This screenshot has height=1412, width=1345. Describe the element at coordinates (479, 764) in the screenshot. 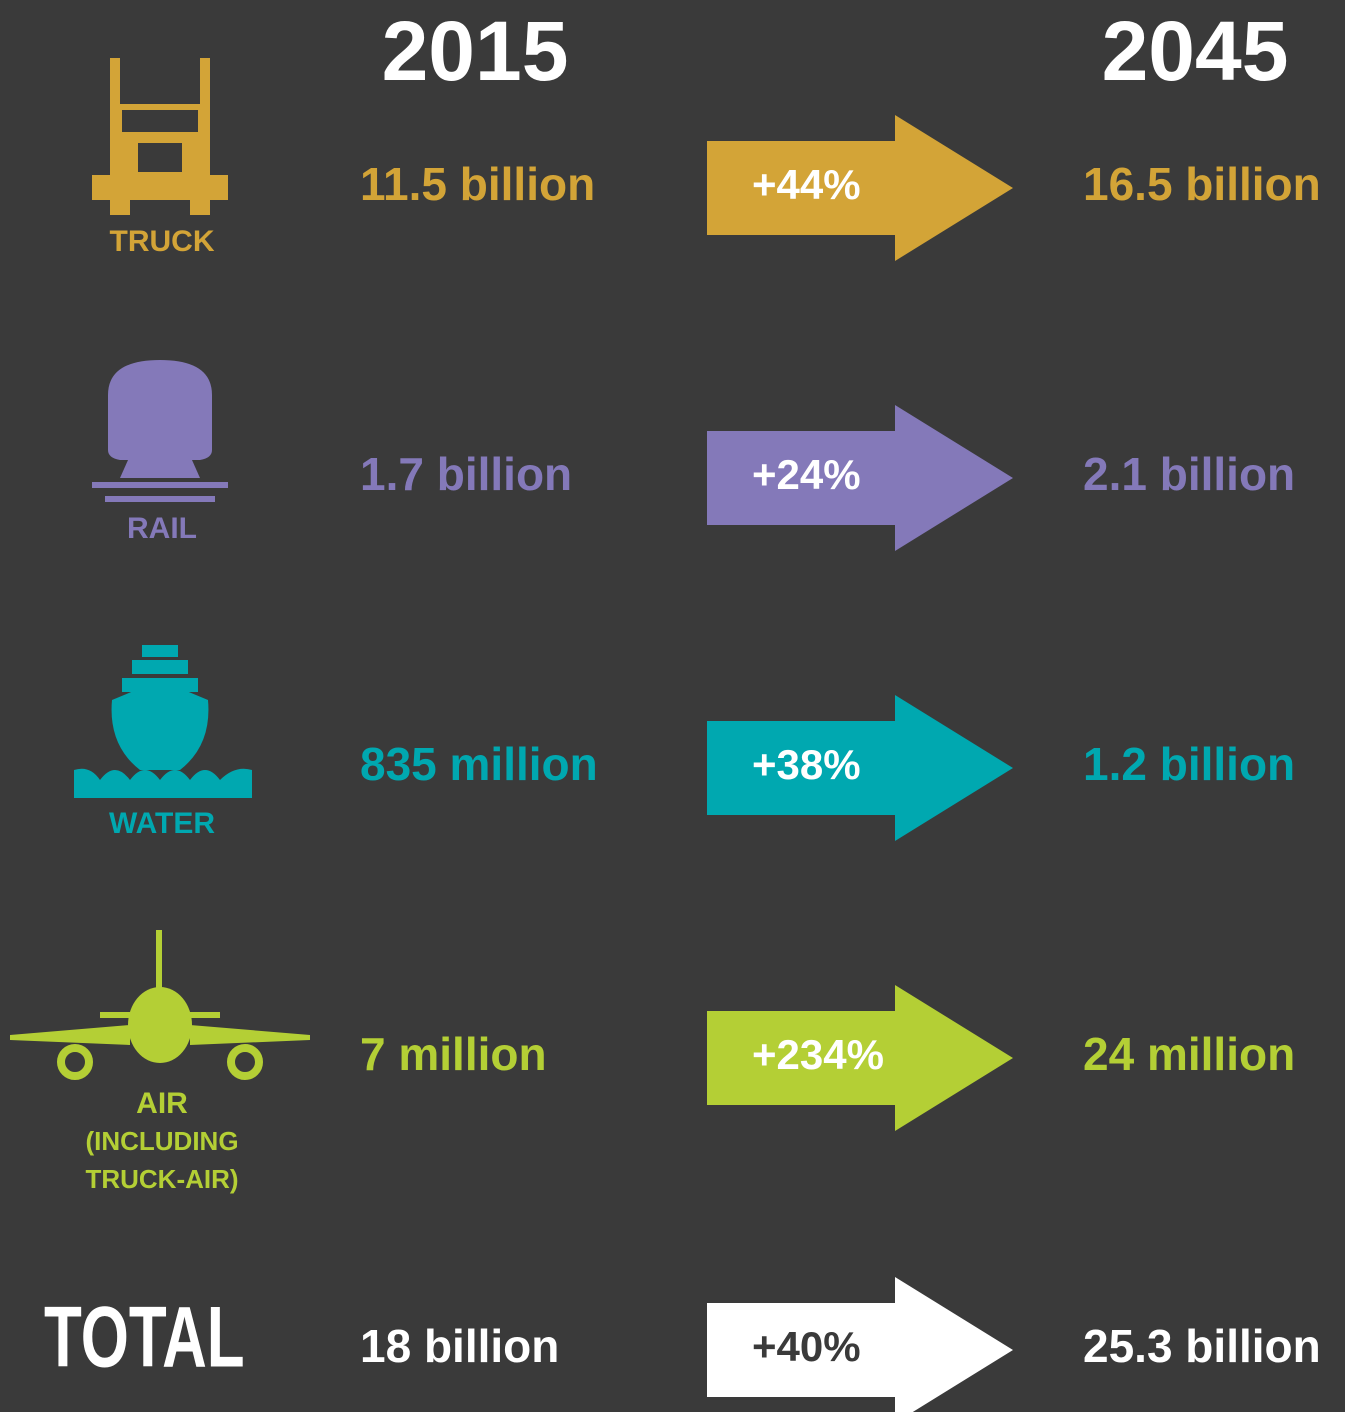

I see `value-from: 835 million` at that location.